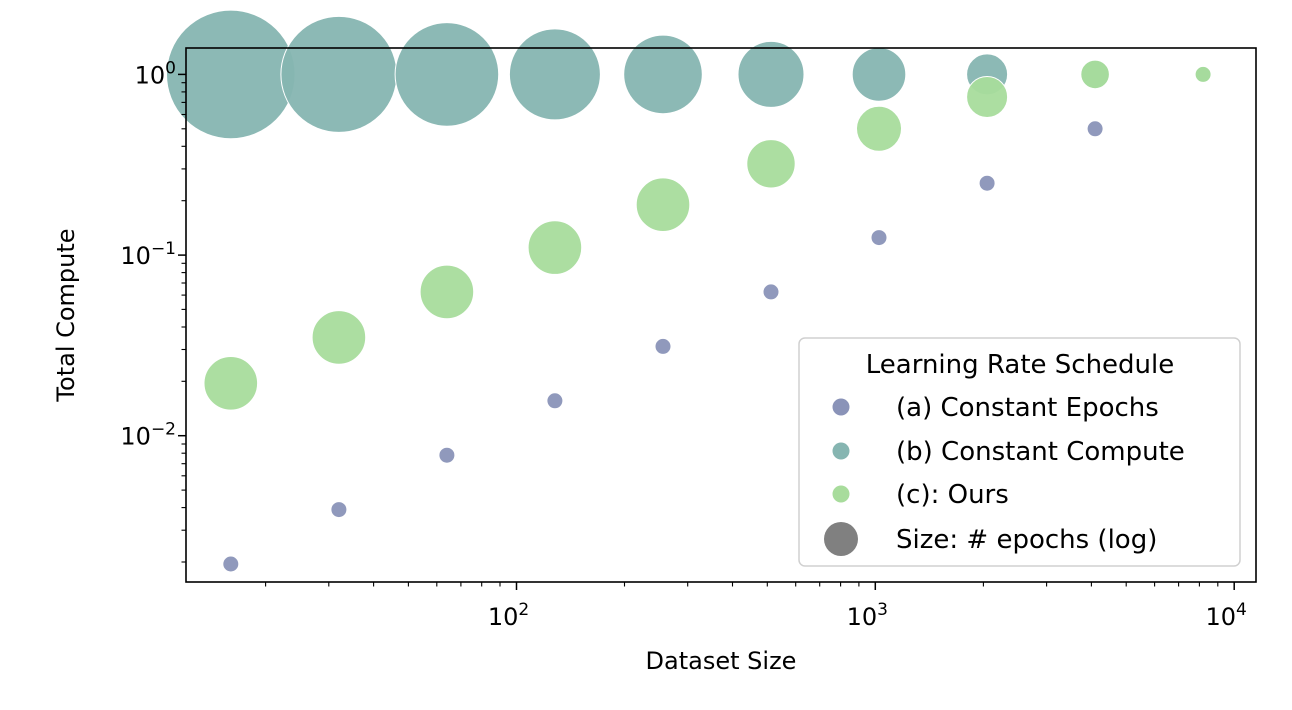 The width and height of the screenshot is (1292, 710). Describe the element at coordinates (721, 661) in the screenshot. I see `x-axis-title: Dataset Size` at that location.